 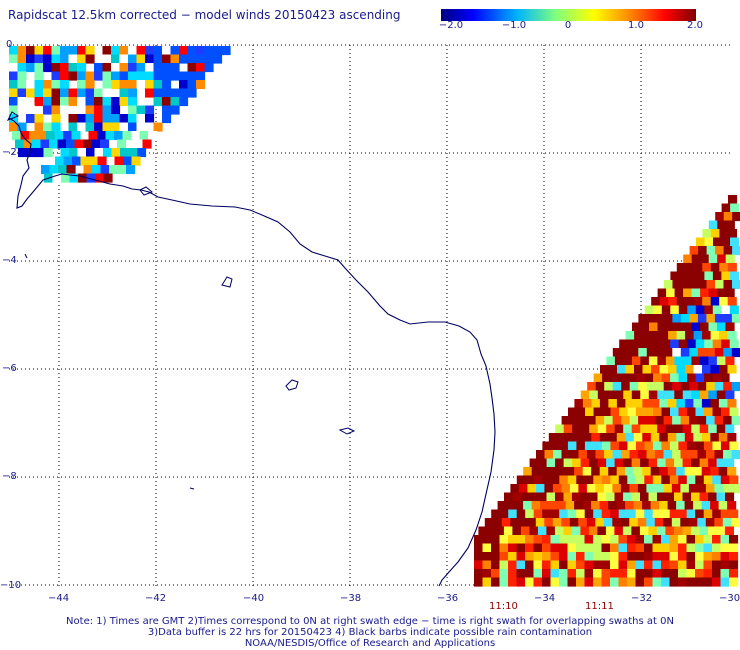 I want to click on lon-tick-label: −32, so click(x=642, y=598).